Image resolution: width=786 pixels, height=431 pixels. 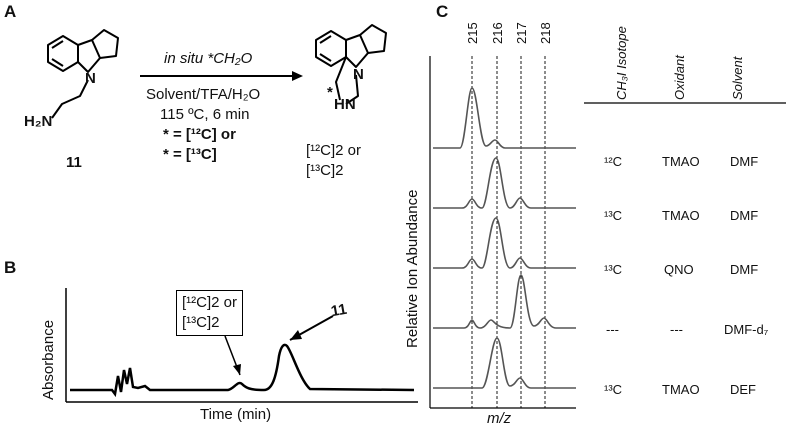 I want to click on panel-c-letter: C, so click(x=442, y=11).